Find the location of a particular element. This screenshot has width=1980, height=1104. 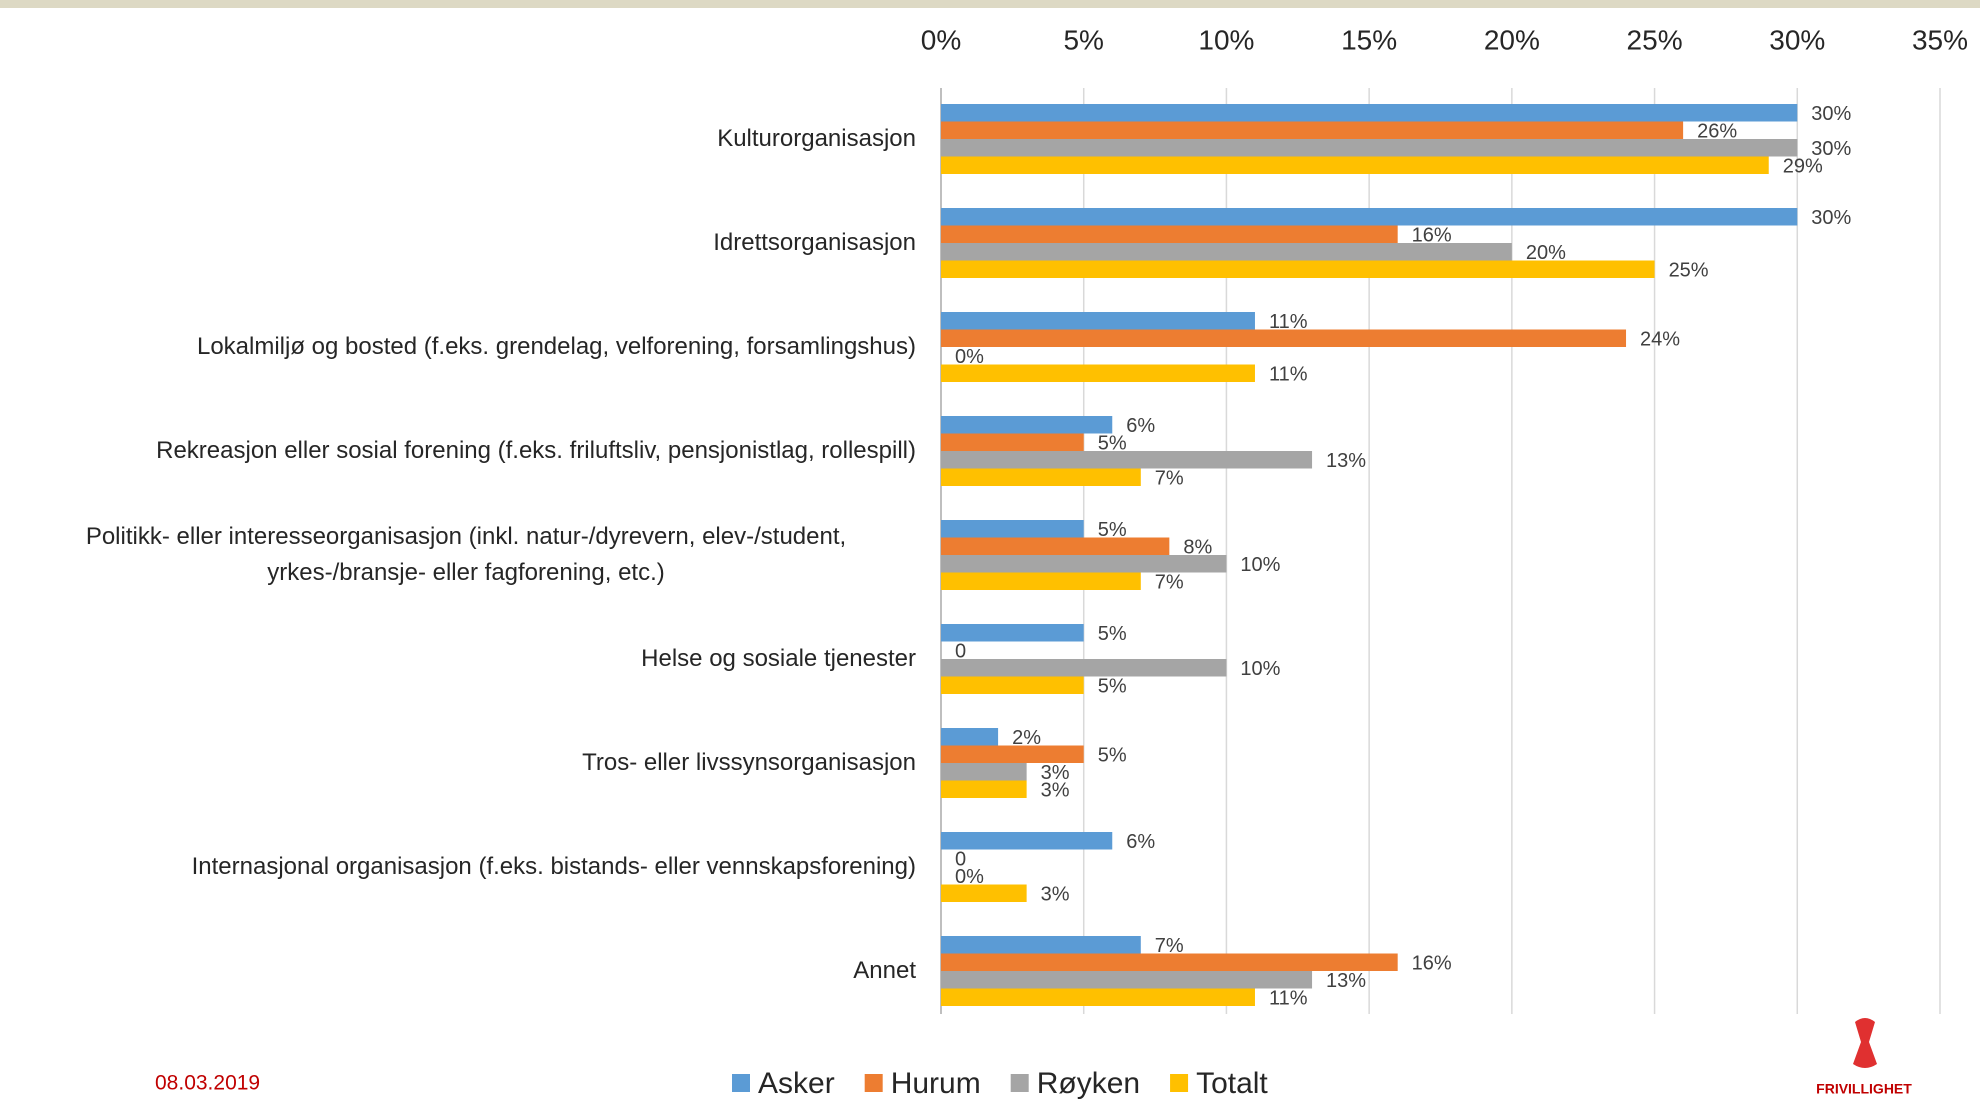

category-label: Annet is located at coordinates (884, 970).